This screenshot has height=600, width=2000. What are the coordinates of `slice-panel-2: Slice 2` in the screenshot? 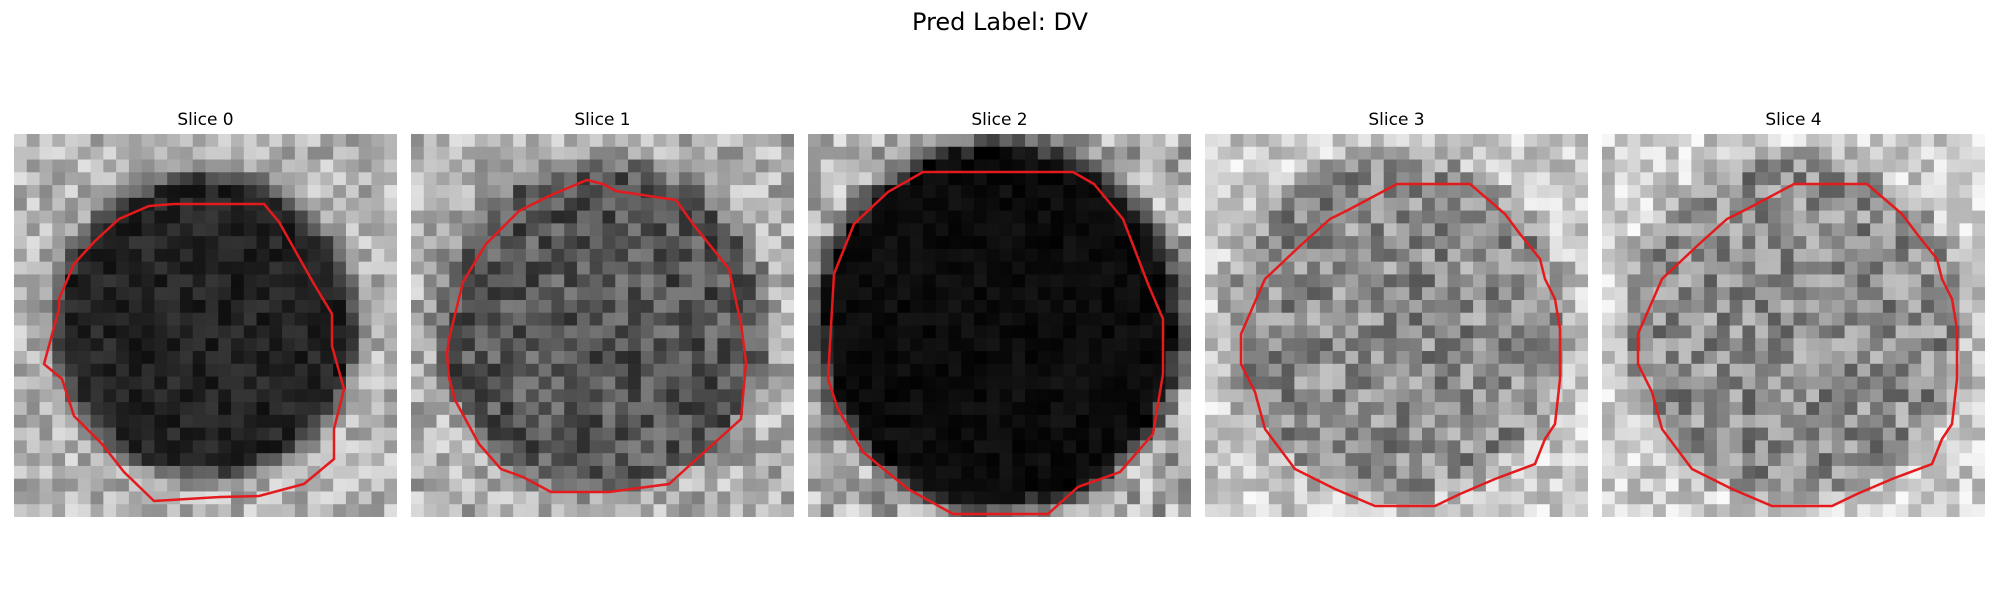 It's located at (999, 312).